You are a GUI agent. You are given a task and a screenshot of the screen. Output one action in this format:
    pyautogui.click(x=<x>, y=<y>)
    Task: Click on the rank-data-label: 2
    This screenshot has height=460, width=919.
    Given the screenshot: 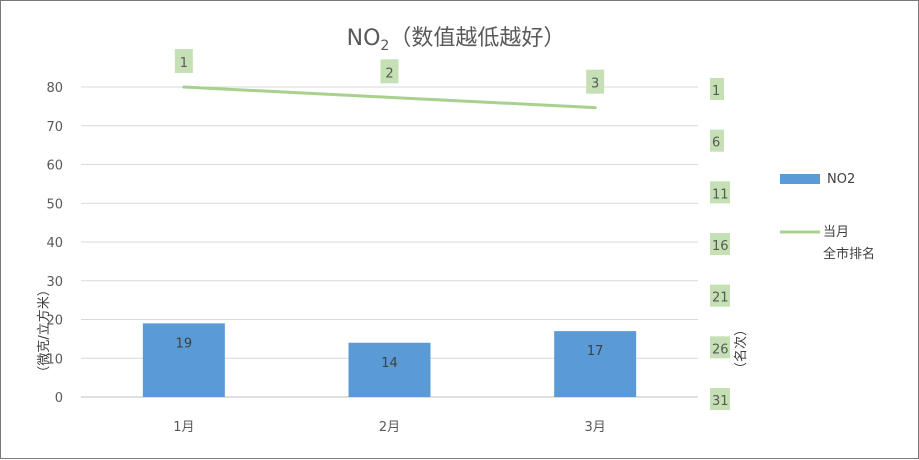 What is the action you would take?
    pyautogui.click(x=389, y=73)
    